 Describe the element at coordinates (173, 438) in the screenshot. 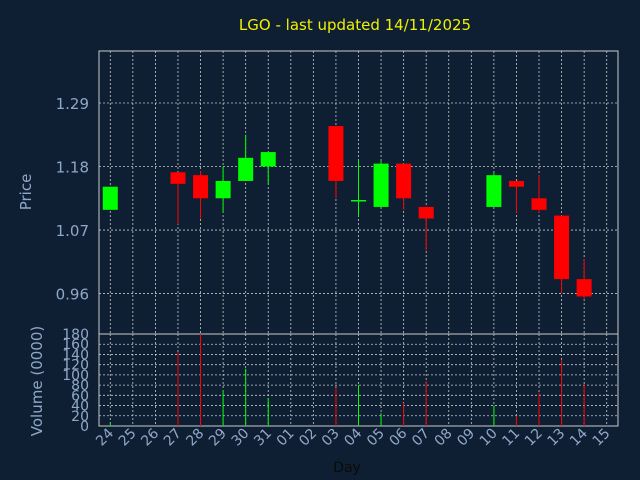

I see `day-tick-label: 27` at that location.